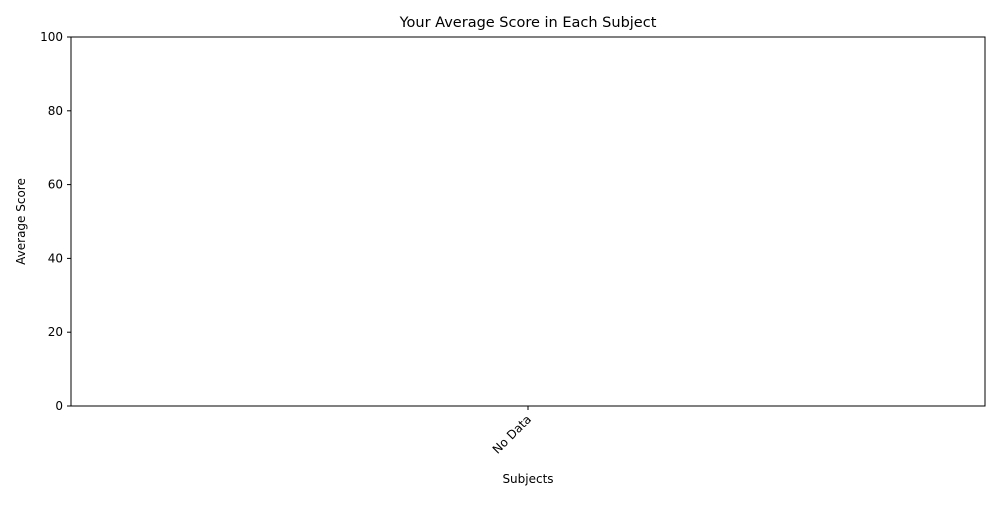  Describe the element at coordinates (527, 479) in the screenshot. I see `x-axis-label: Subjects` at that location.